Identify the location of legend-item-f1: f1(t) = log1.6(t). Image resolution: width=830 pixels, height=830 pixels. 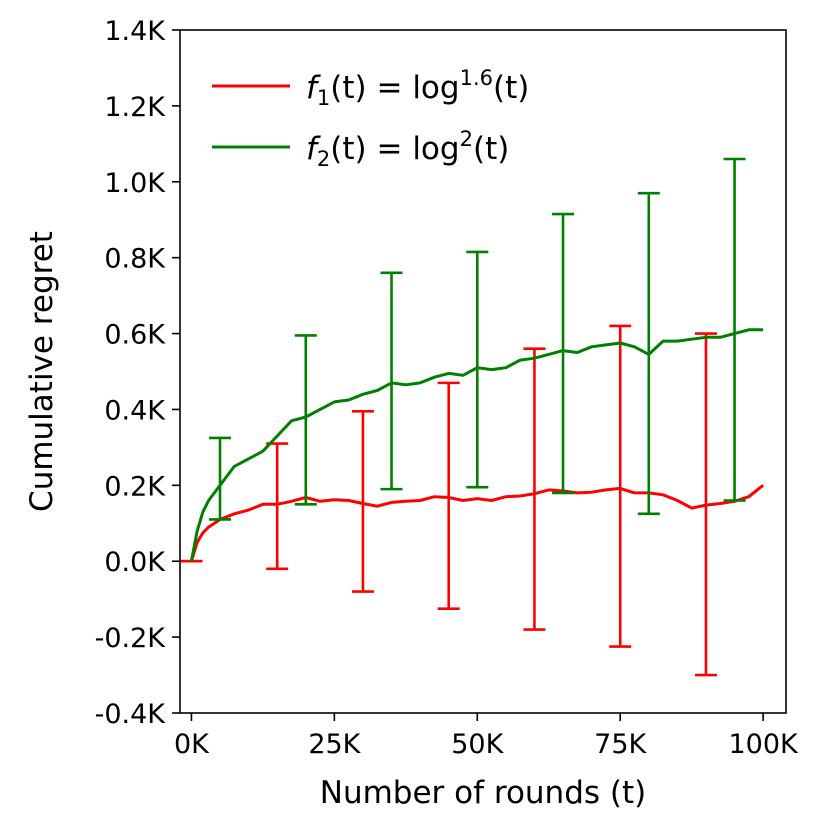
(370, 88).